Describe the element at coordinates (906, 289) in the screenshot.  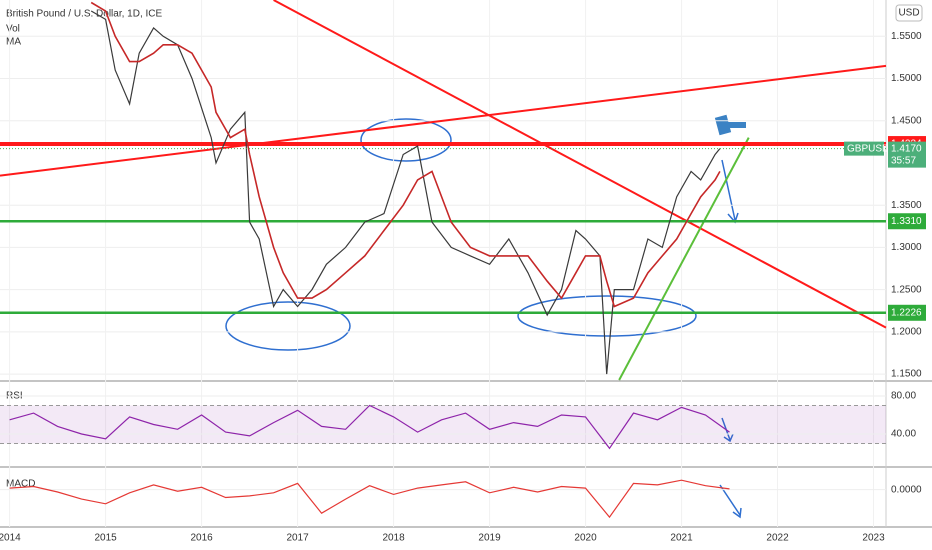
I see `y-tick-label: 1.2500` at that location.